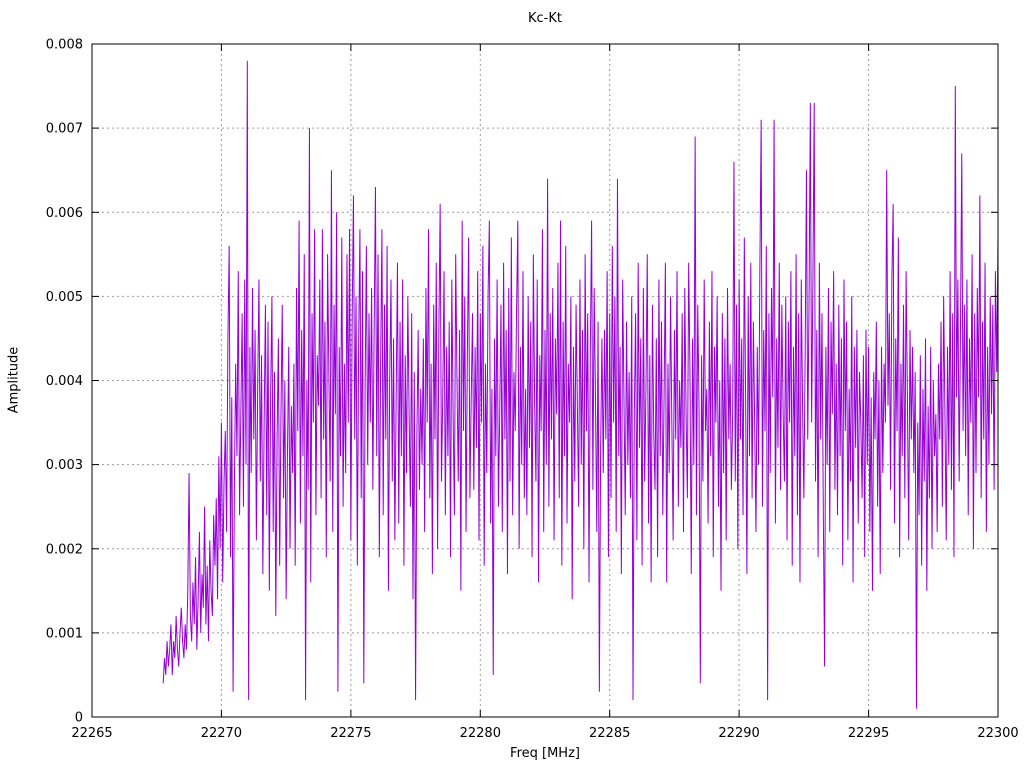 Image resolution: width=1024 pixels, height=768 pixels. I want to click on y-tick-label: 0.008, so click(64, 45).